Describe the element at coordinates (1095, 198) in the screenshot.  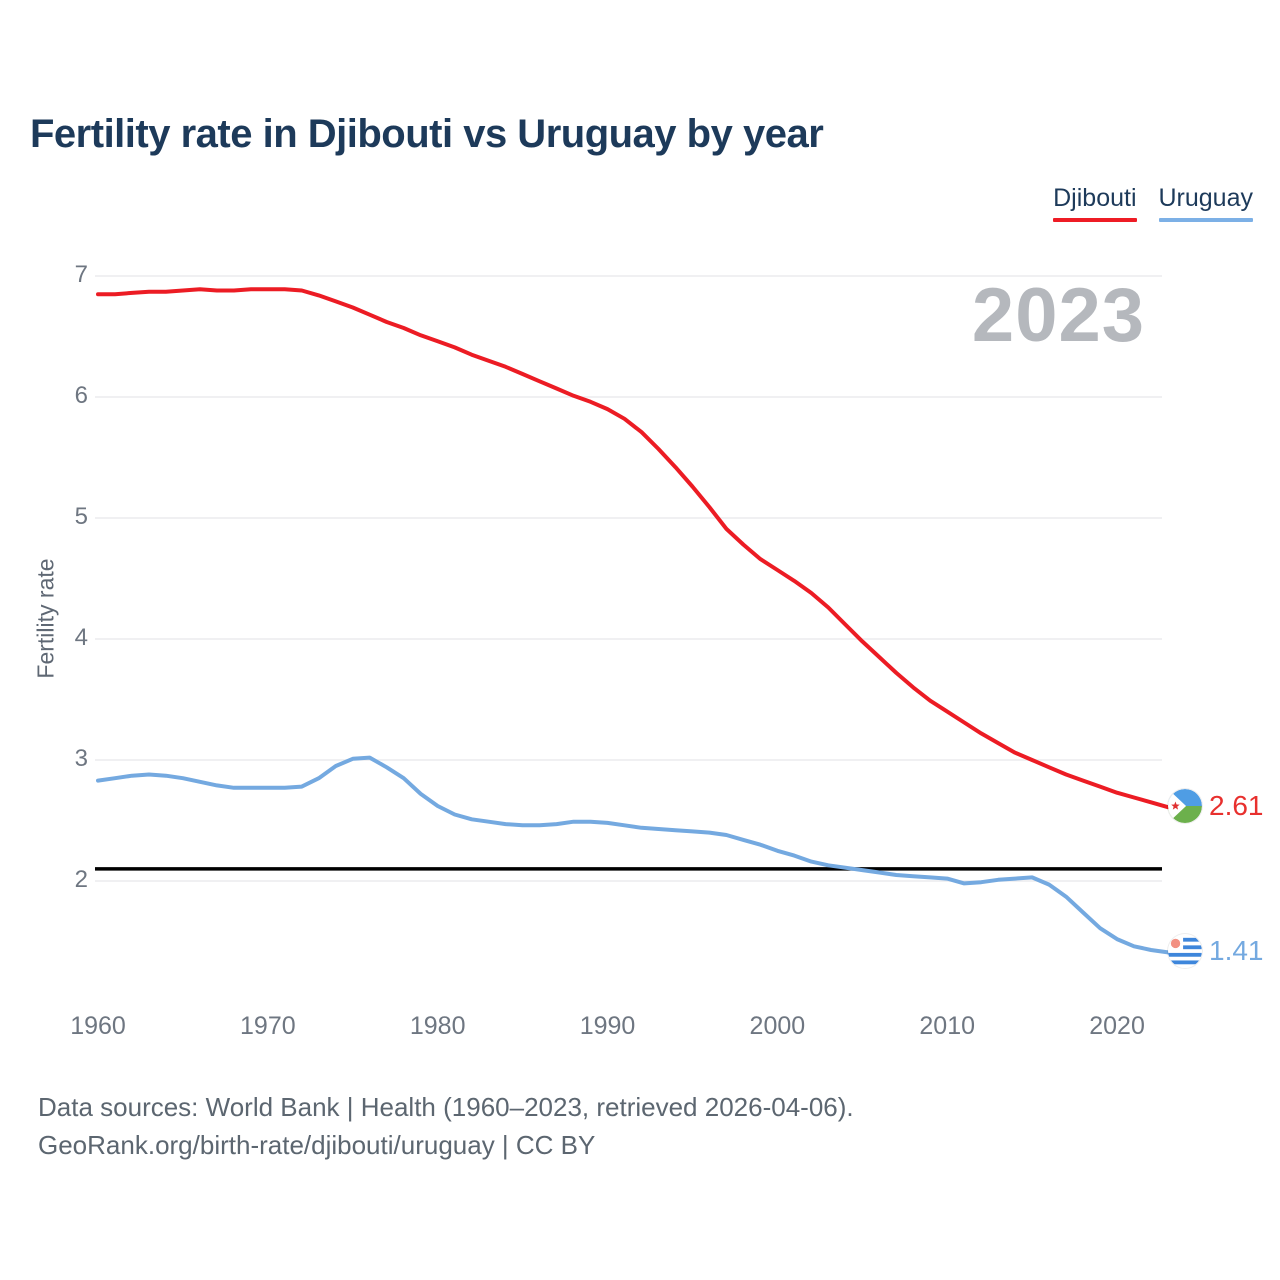
I see `legend-label-djibouti: Djibouti` at that location.